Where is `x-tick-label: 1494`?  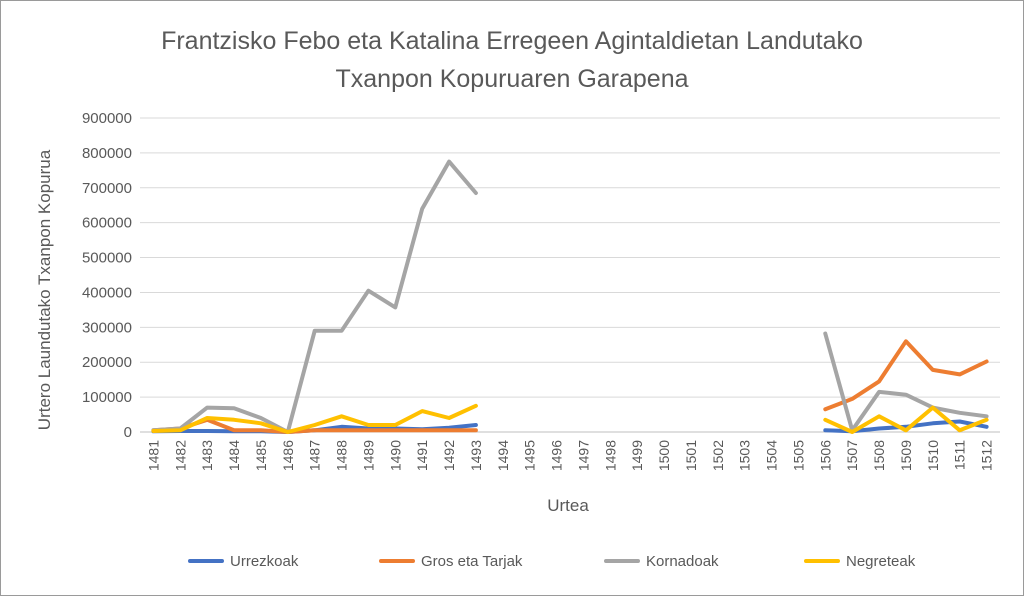 x-tick-label: 1494 is located at coordinates (503, 455).